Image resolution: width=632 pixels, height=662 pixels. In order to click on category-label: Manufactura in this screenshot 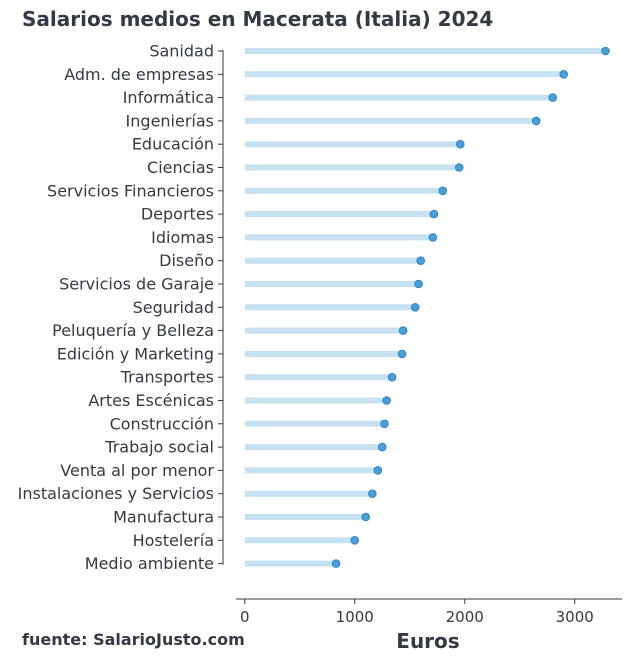, I will do `click(163, 517)`.